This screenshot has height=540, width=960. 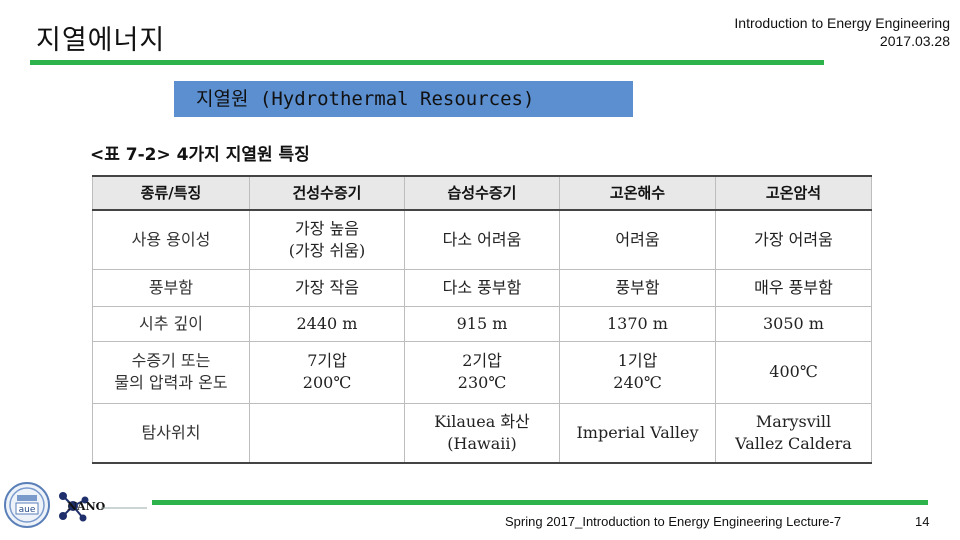 I want to click on header-cell: 건성수증기, so click(x=327, y=193).